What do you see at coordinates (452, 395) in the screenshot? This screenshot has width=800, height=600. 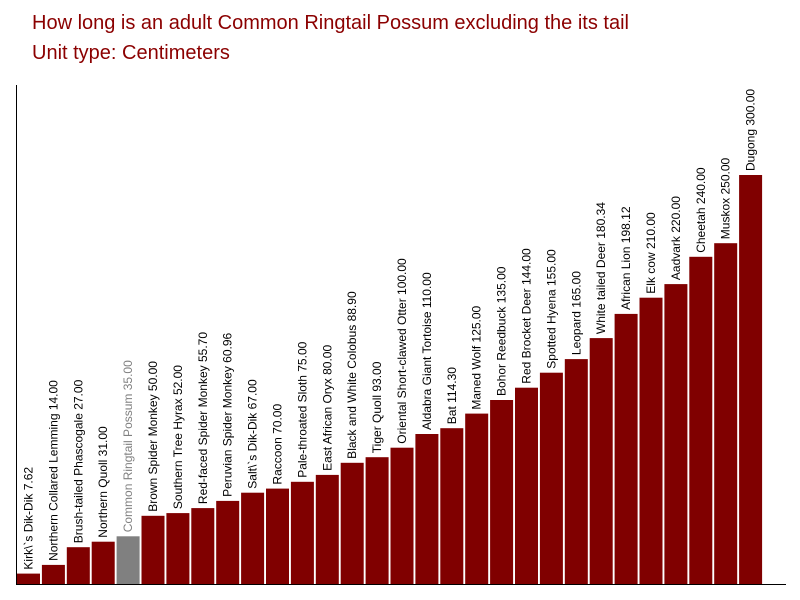 I see `data-label-17: Bat 114.30` at bounding box center [452, 395].